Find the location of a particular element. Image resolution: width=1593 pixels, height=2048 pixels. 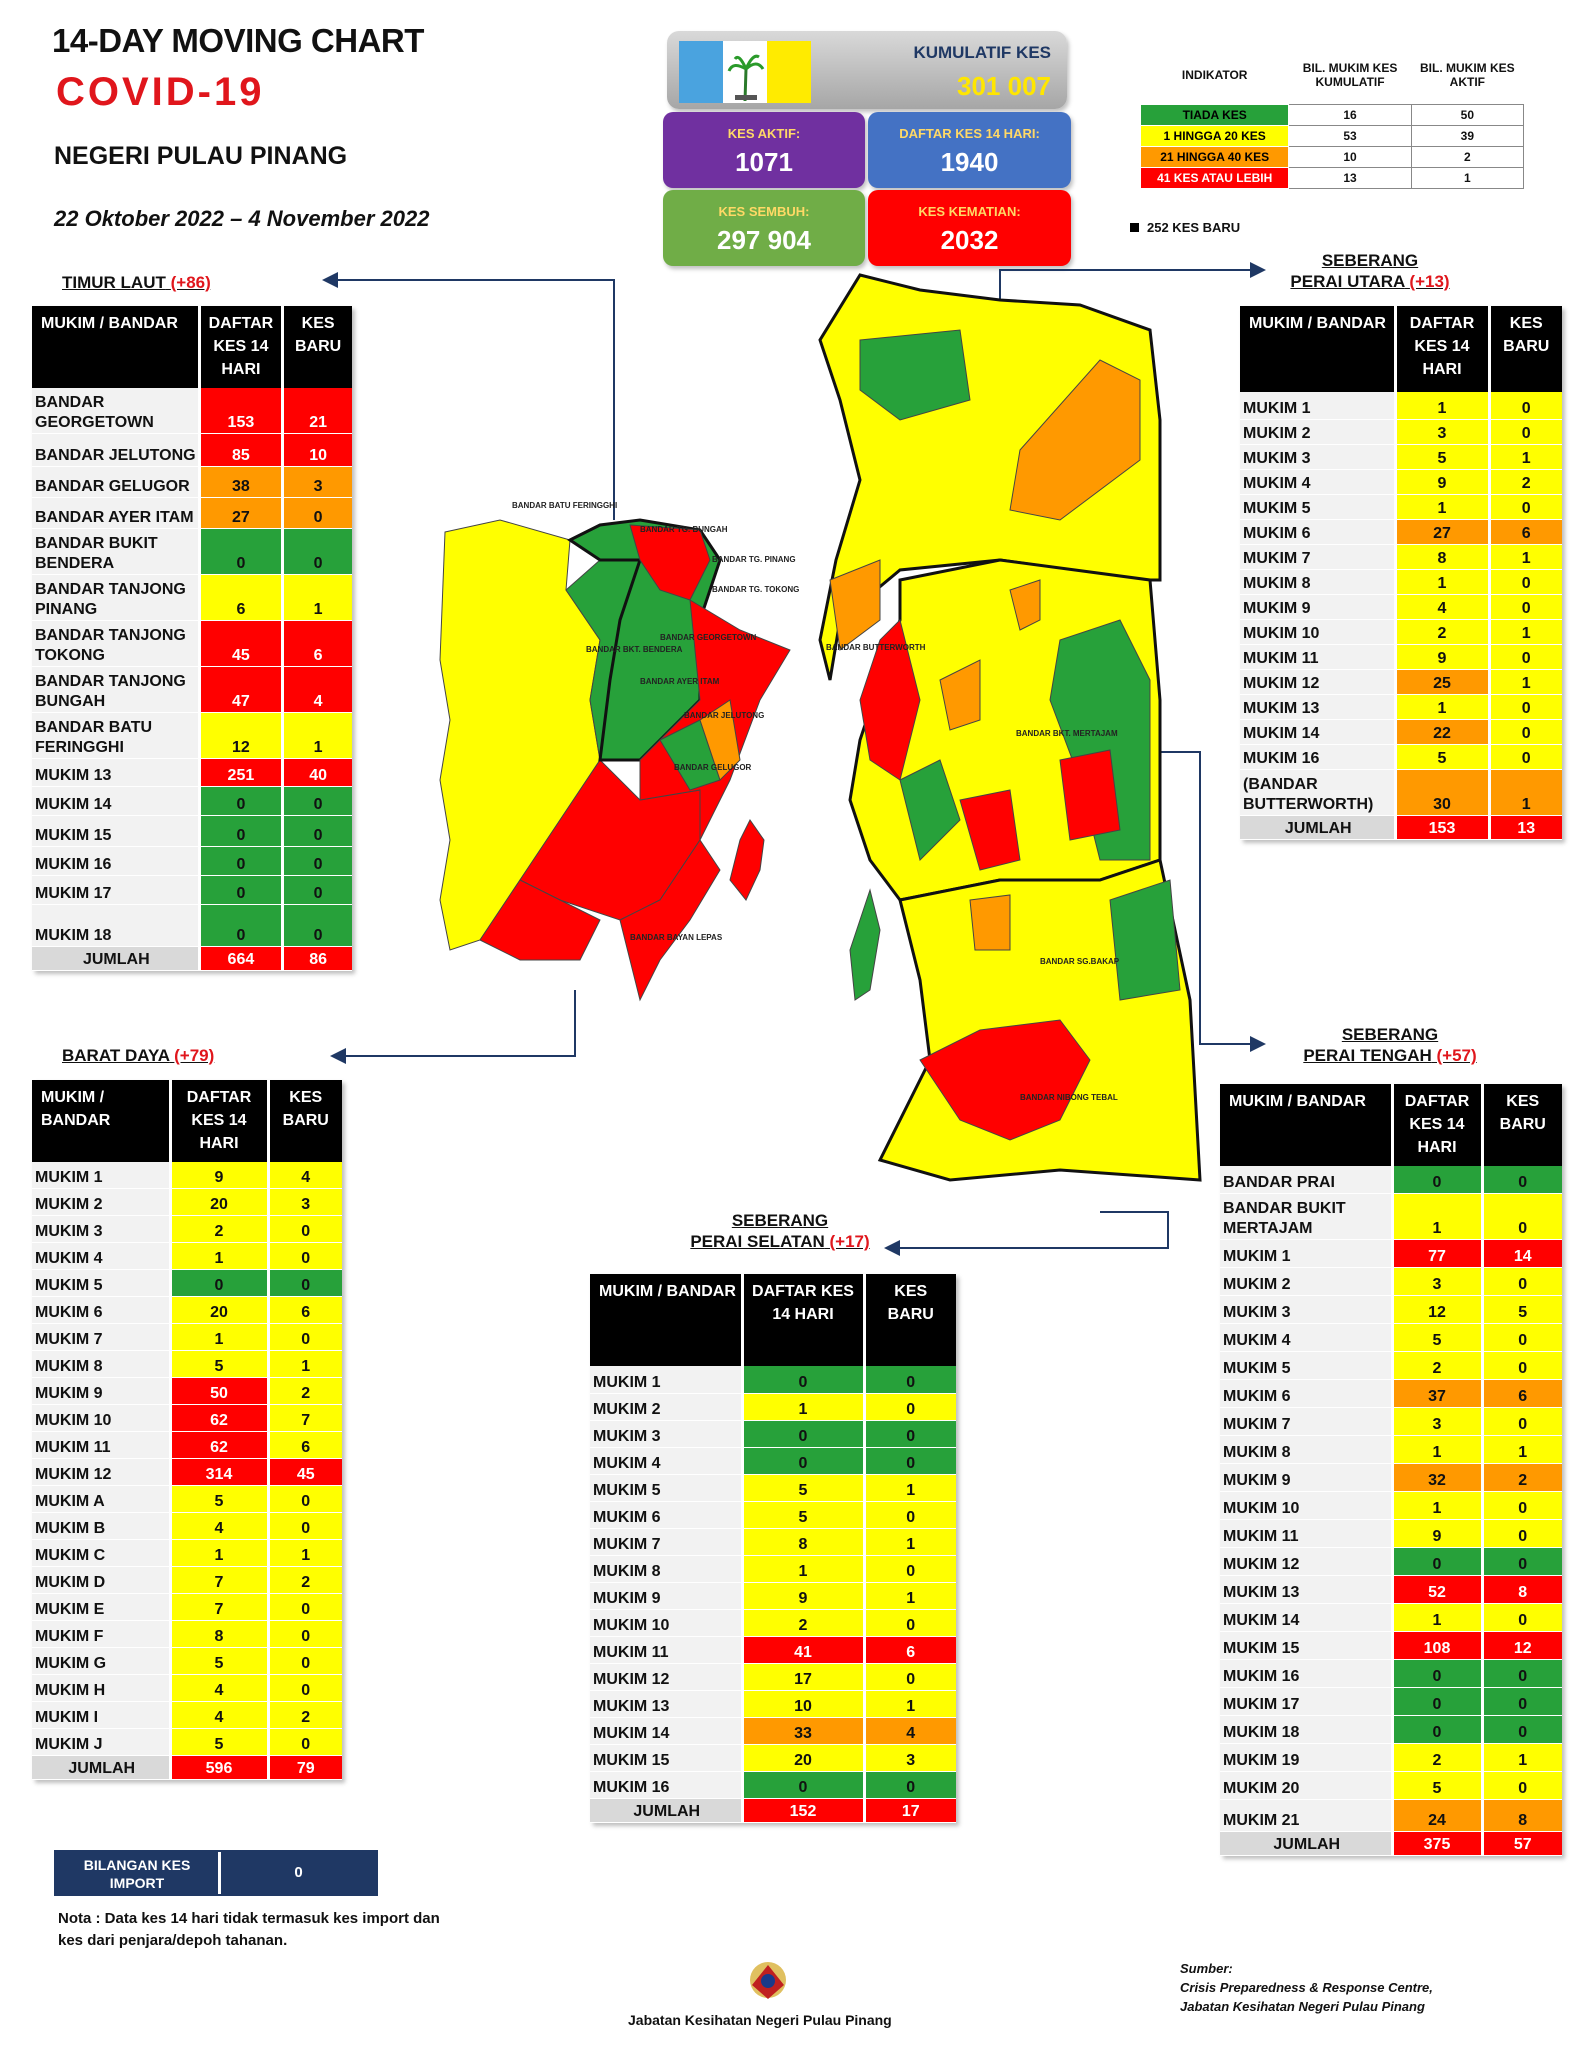

total-daftar: 152 is located at coordinates (802, 1810).